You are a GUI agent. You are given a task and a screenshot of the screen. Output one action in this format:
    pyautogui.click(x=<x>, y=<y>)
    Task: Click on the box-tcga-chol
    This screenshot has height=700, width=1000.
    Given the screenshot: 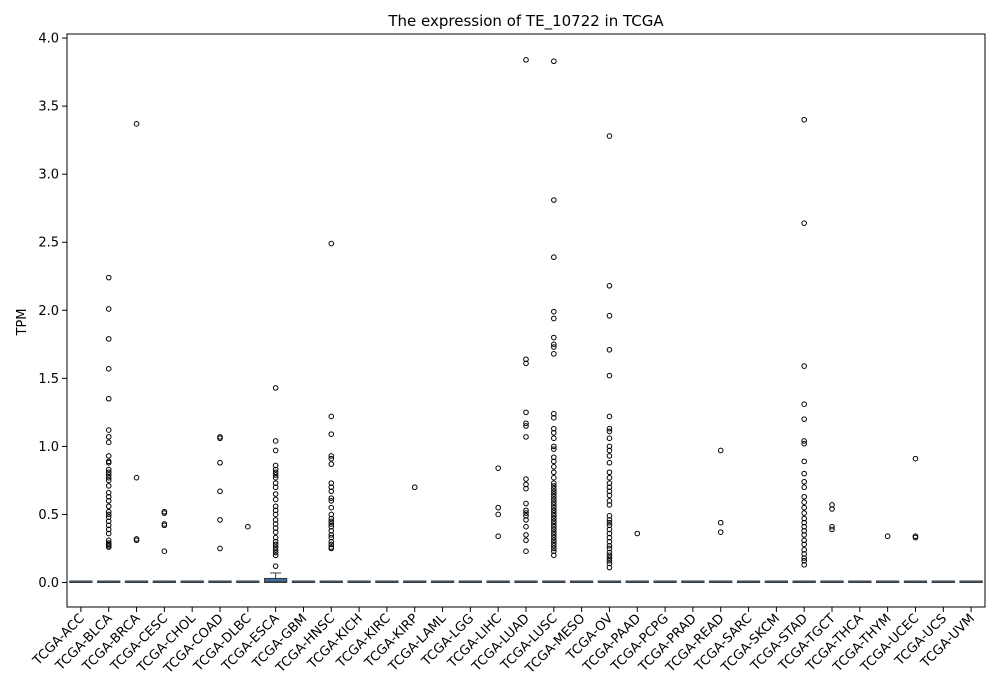 What is the action you would take?
    pyautogui.click(x=192, y=582)
    